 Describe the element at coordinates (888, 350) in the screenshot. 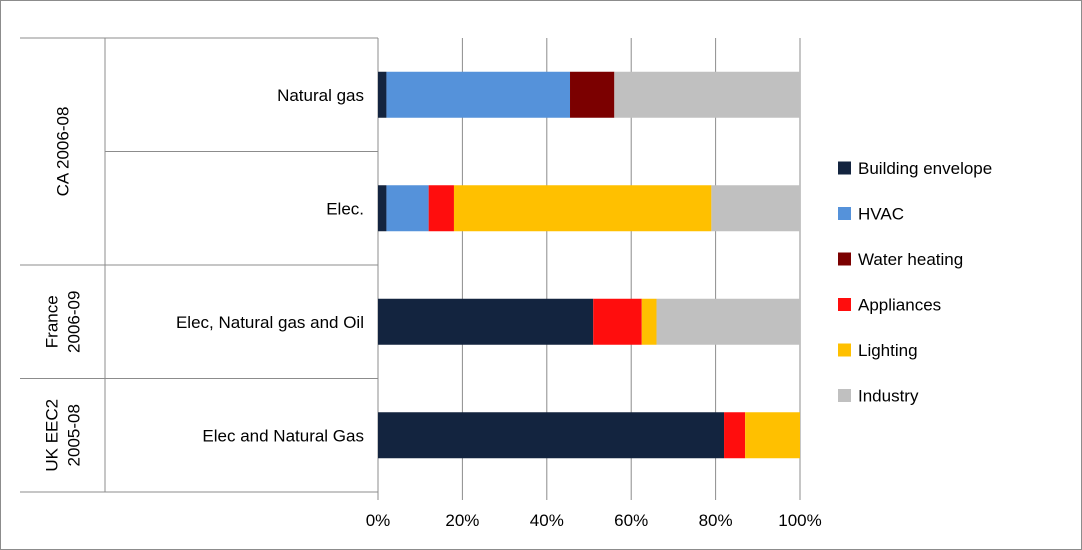

I see `legend-label-lighting: Lighting` at that location.